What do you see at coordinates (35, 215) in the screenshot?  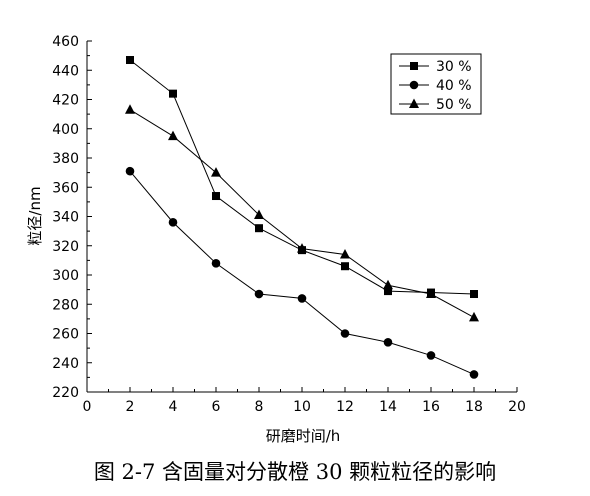 I see `y-axis-label: 粒径/nm` at bounding box center [35, 215].